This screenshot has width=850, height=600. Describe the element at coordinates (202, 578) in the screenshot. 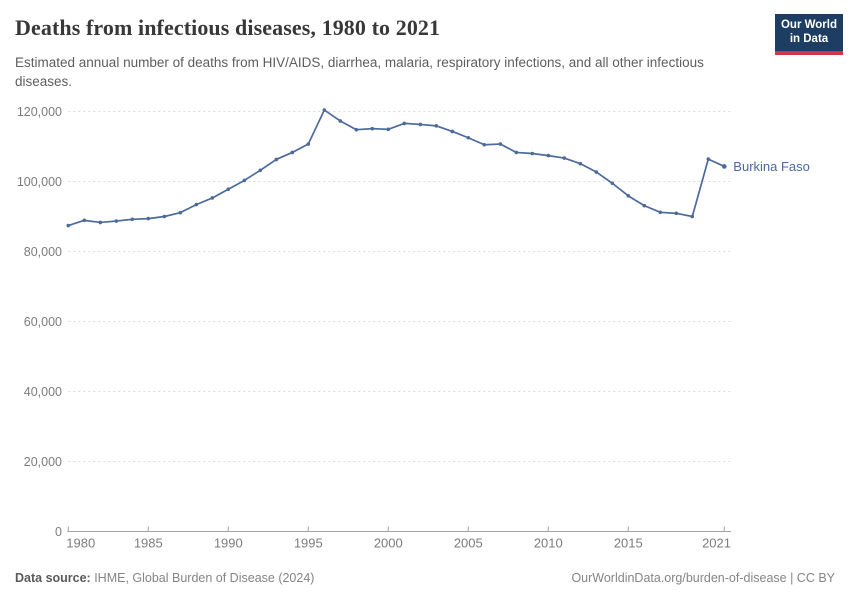

I see `data-source-value: IHME, Global Burden of Disease (2024)` at that location.